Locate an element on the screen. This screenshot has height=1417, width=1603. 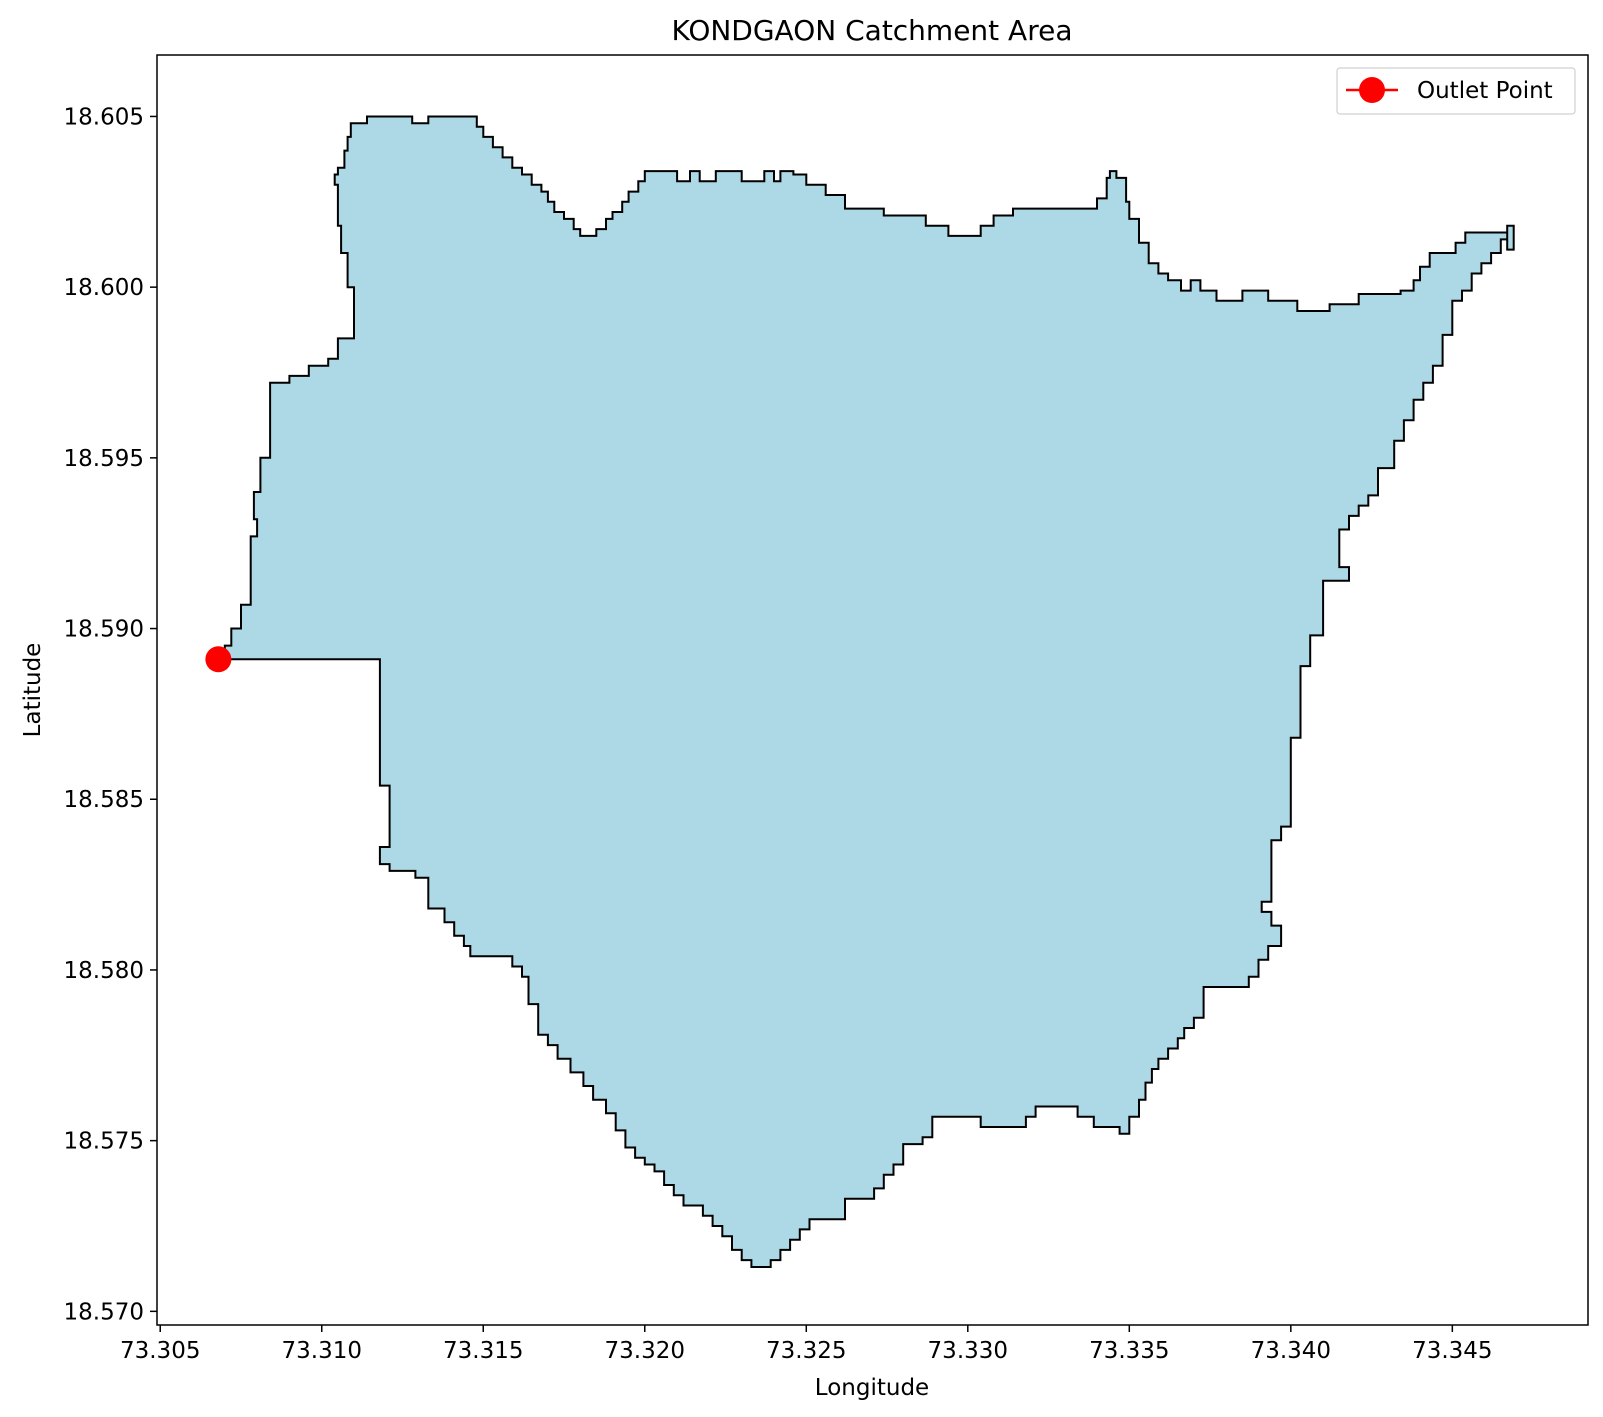
legend-label: Outlet Point is located at coordinates (1485, 91).